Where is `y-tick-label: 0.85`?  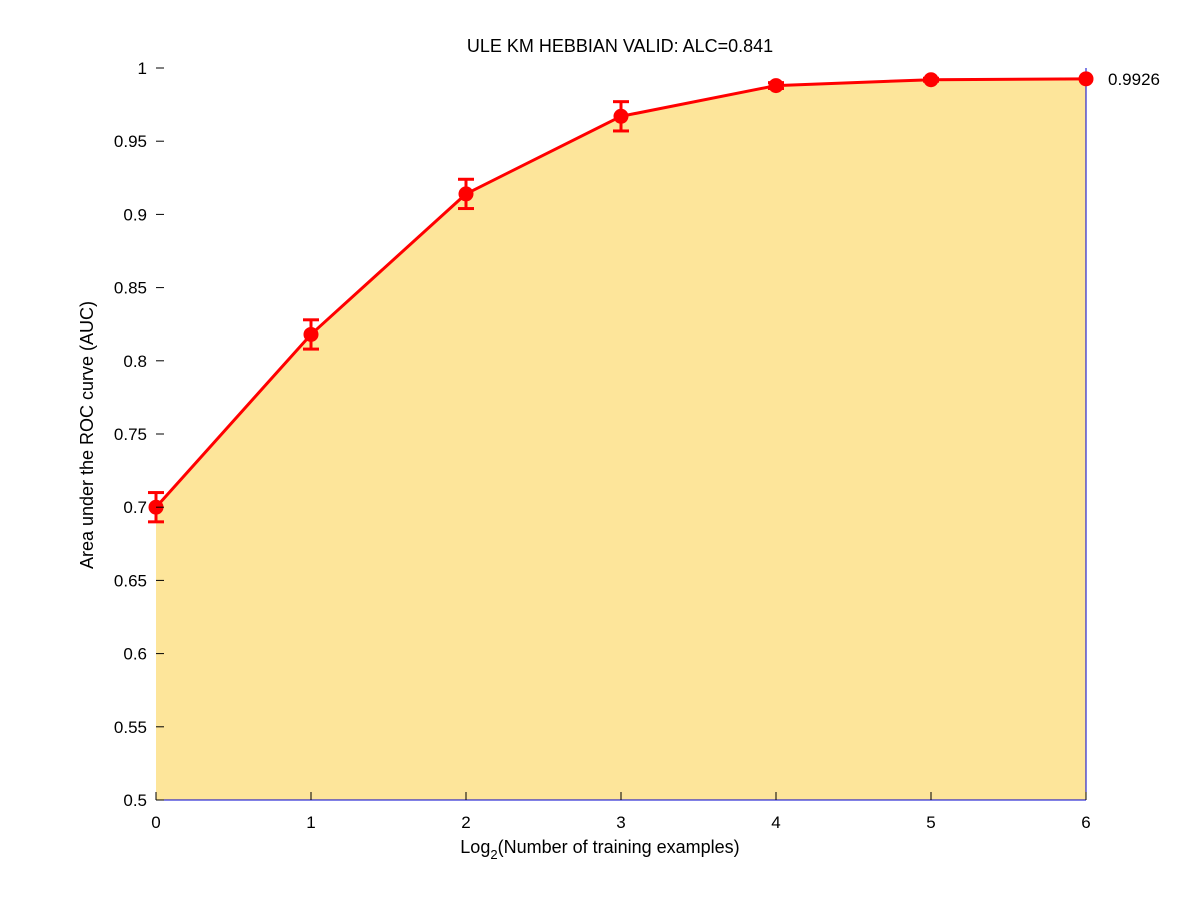
y-tick-label: 0.85 is located at coordinates (130, 288).